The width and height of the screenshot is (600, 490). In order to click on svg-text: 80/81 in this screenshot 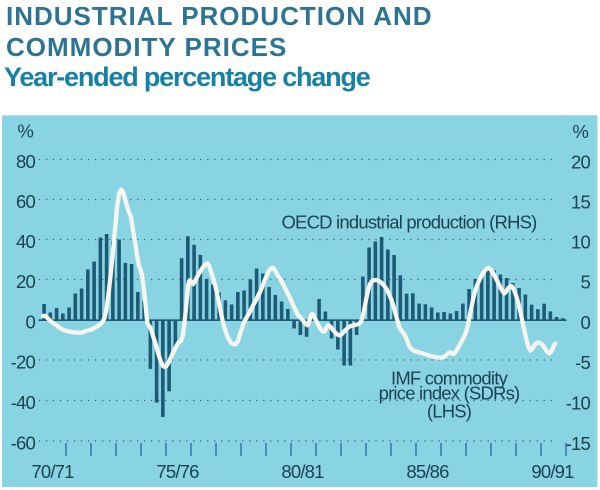, I will do `click(302, 471)`.